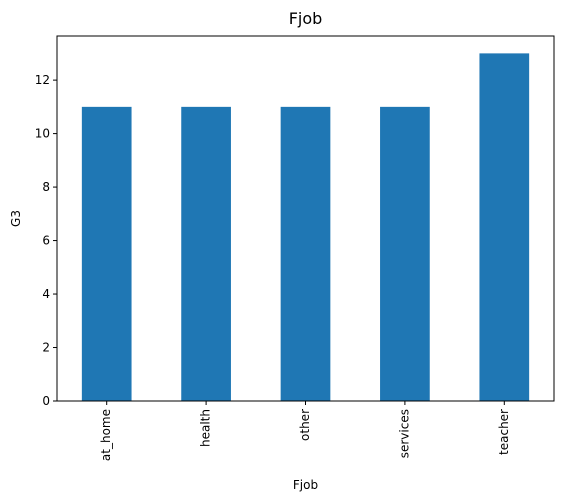 The image size is (562, 501). Describe the element at coordinates (504, 432) in the screenshot. I see `x-tick-label-teacher: teacher` at that location.